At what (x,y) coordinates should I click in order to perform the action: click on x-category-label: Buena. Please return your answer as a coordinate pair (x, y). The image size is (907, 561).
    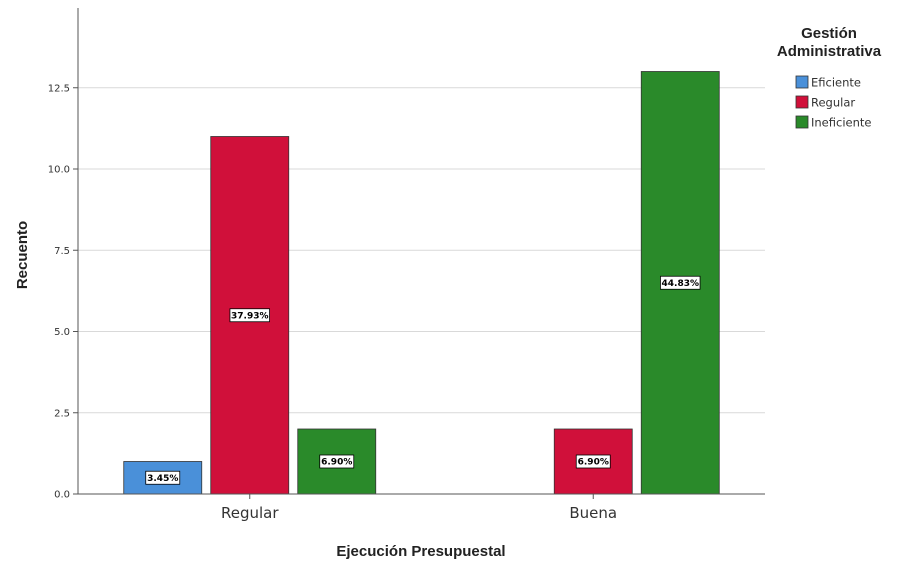
    Looking at the image, I should click on (593, 513).